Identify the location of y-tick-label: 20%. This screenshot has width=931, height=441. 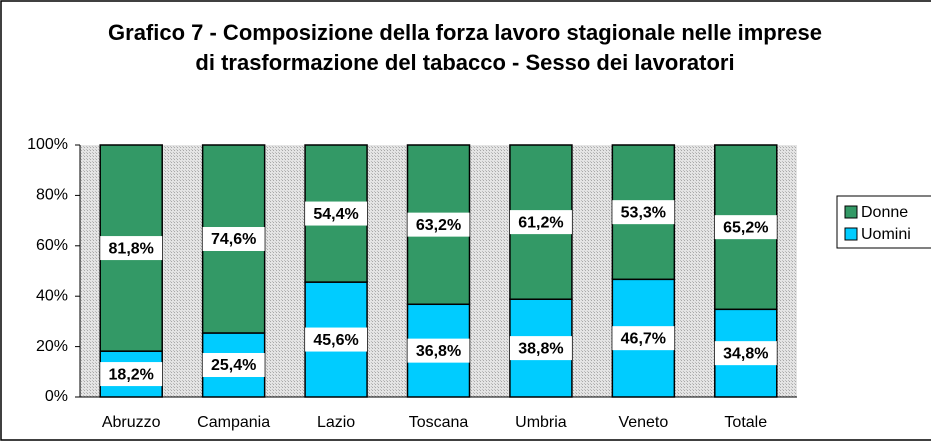
(52, 346).